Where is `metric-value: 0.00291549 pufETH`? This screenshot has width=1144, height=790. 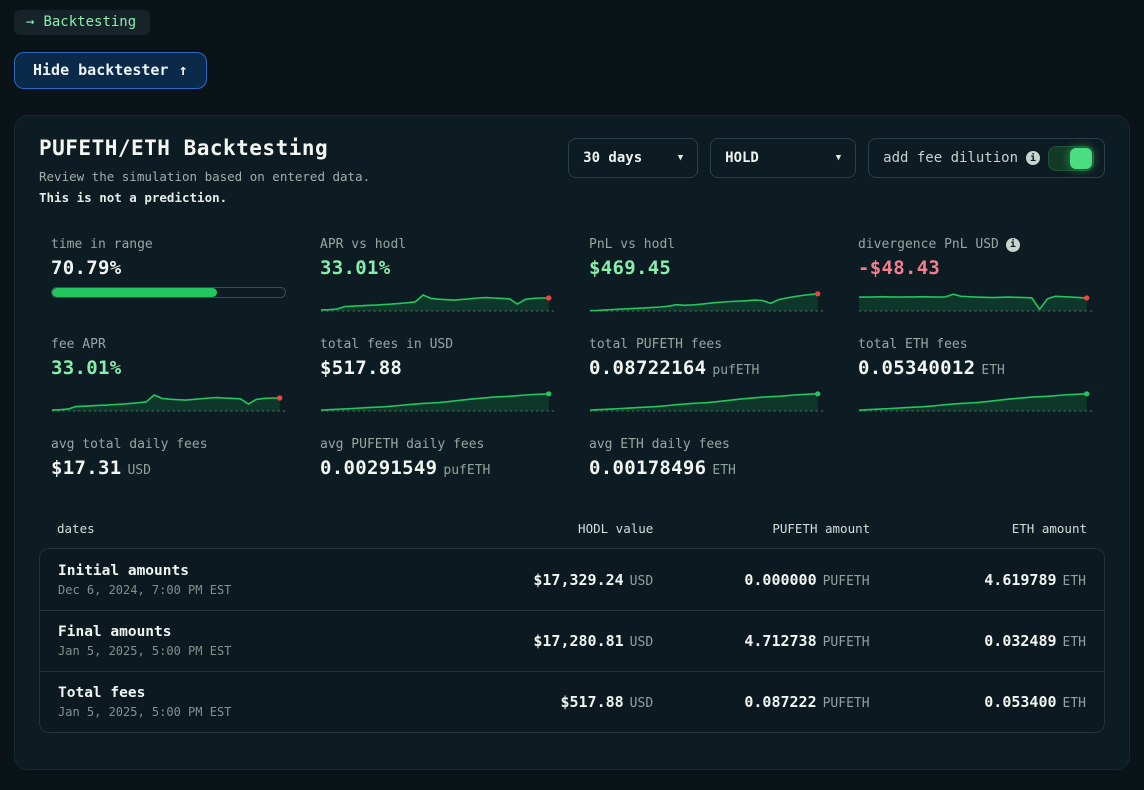
metric-value: 0.00291549 pufETH is located at coordinates (405, 468).